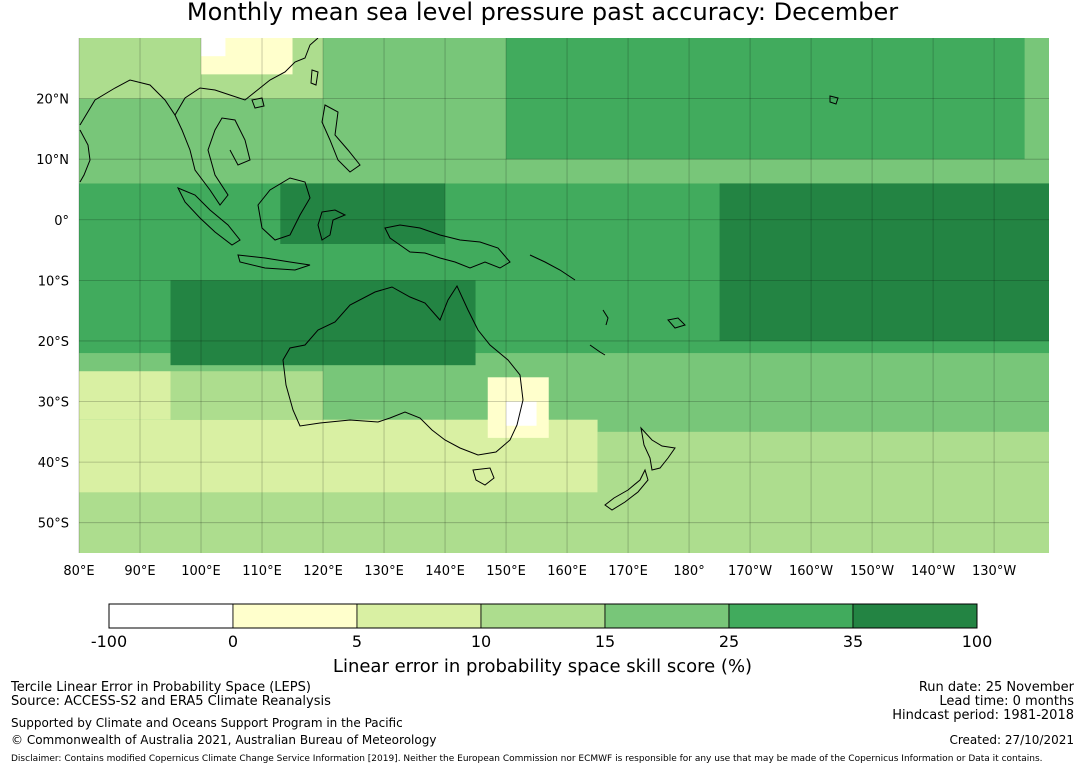  What do you see at coordinates (933, 571) in the screenshot?
I see `lon-tick-label: 140°W` at bounding box center [933, 571].